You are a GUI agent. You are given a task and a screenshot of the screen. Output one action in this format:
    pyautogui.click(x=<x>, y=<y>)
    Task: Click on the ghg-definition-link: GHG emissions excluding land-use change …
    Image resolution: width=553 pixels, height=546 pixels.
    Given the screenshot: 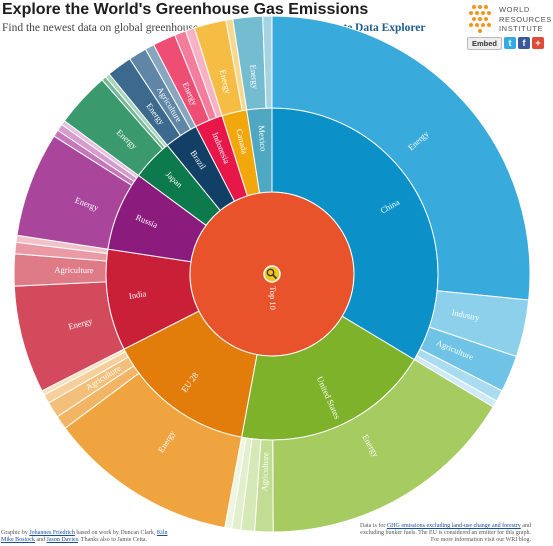 What is the action you would take?
    pyautogui.click(x=453, y=526)
    